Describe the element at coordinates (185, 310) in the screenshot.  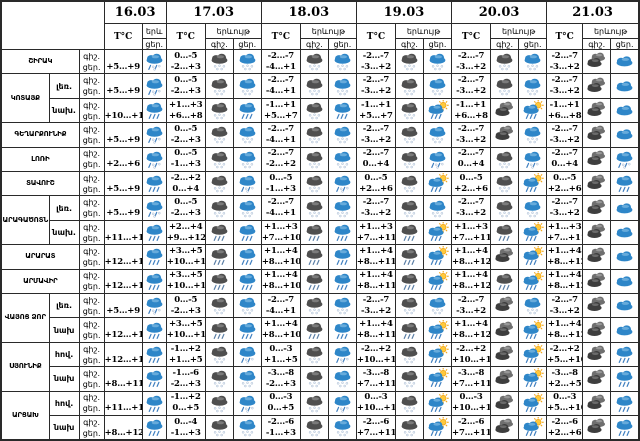
I see `day-temperature: -2...+3` at that location.